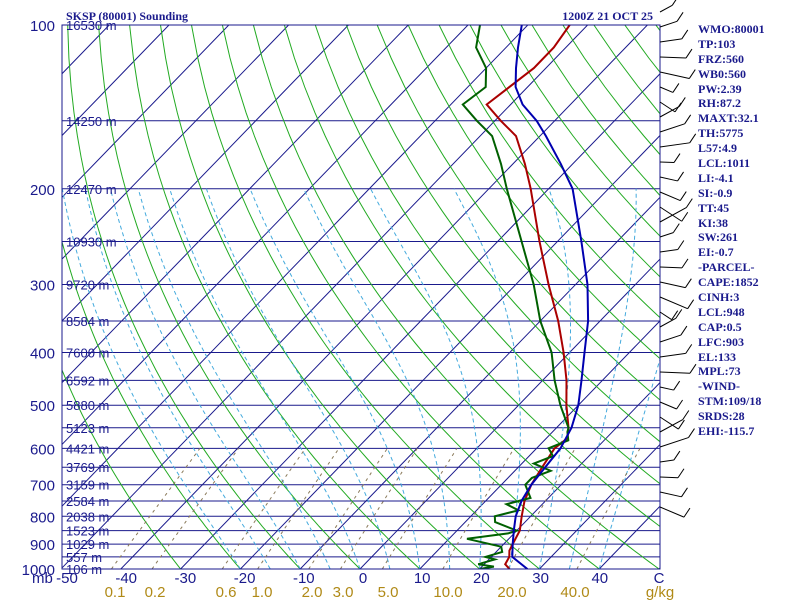 This screenshot has height=600, width=800. I want to click on index-item: CAP:0.5, so click(720, 326).